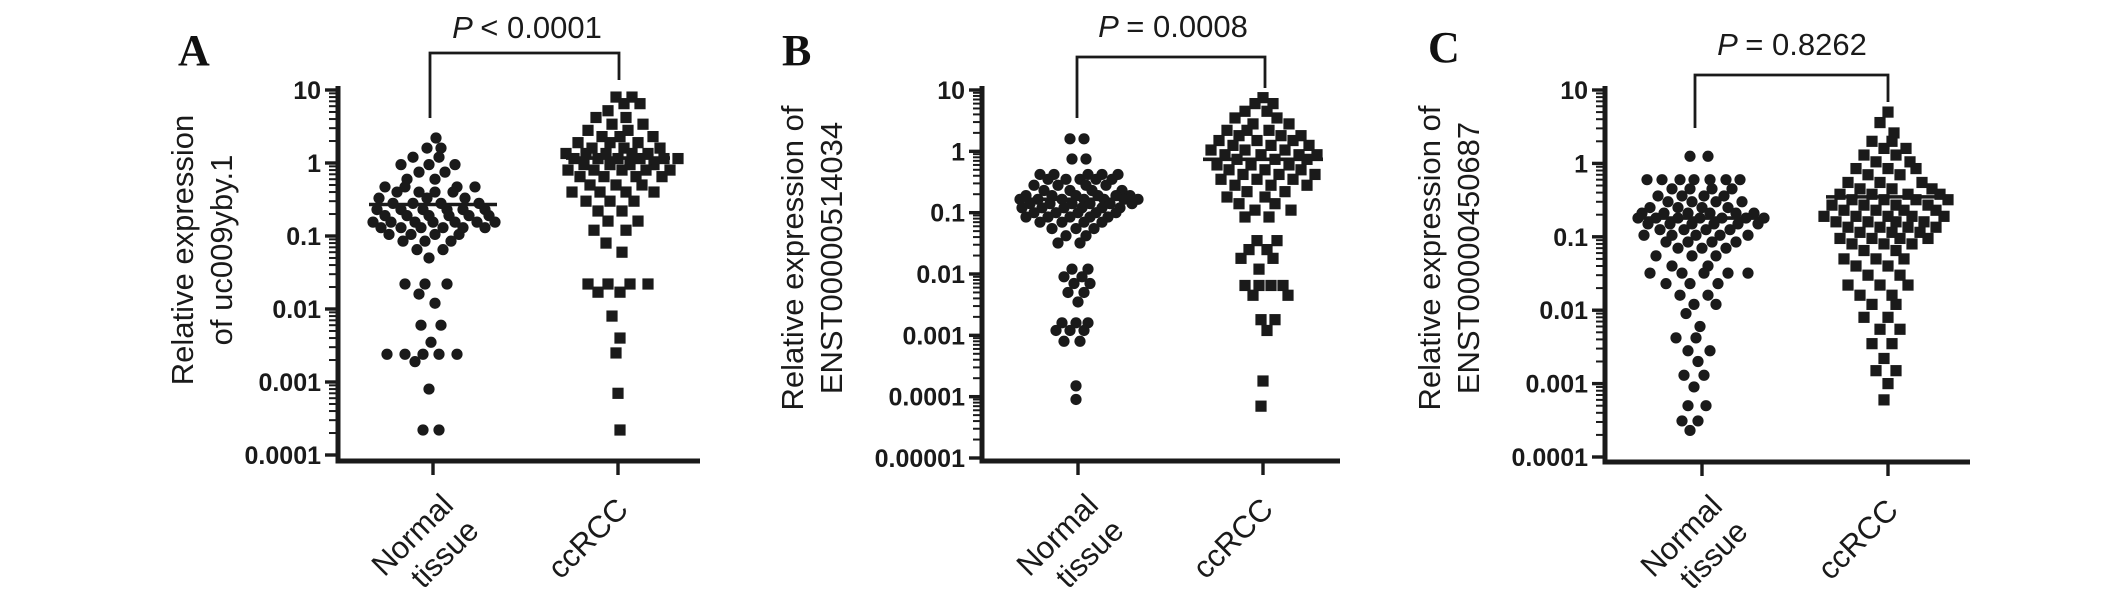  What do you see at coordinates (1574, 91) in the screenshot?
I see `y-tick-label: 10` at bounding box center [1574, 91].